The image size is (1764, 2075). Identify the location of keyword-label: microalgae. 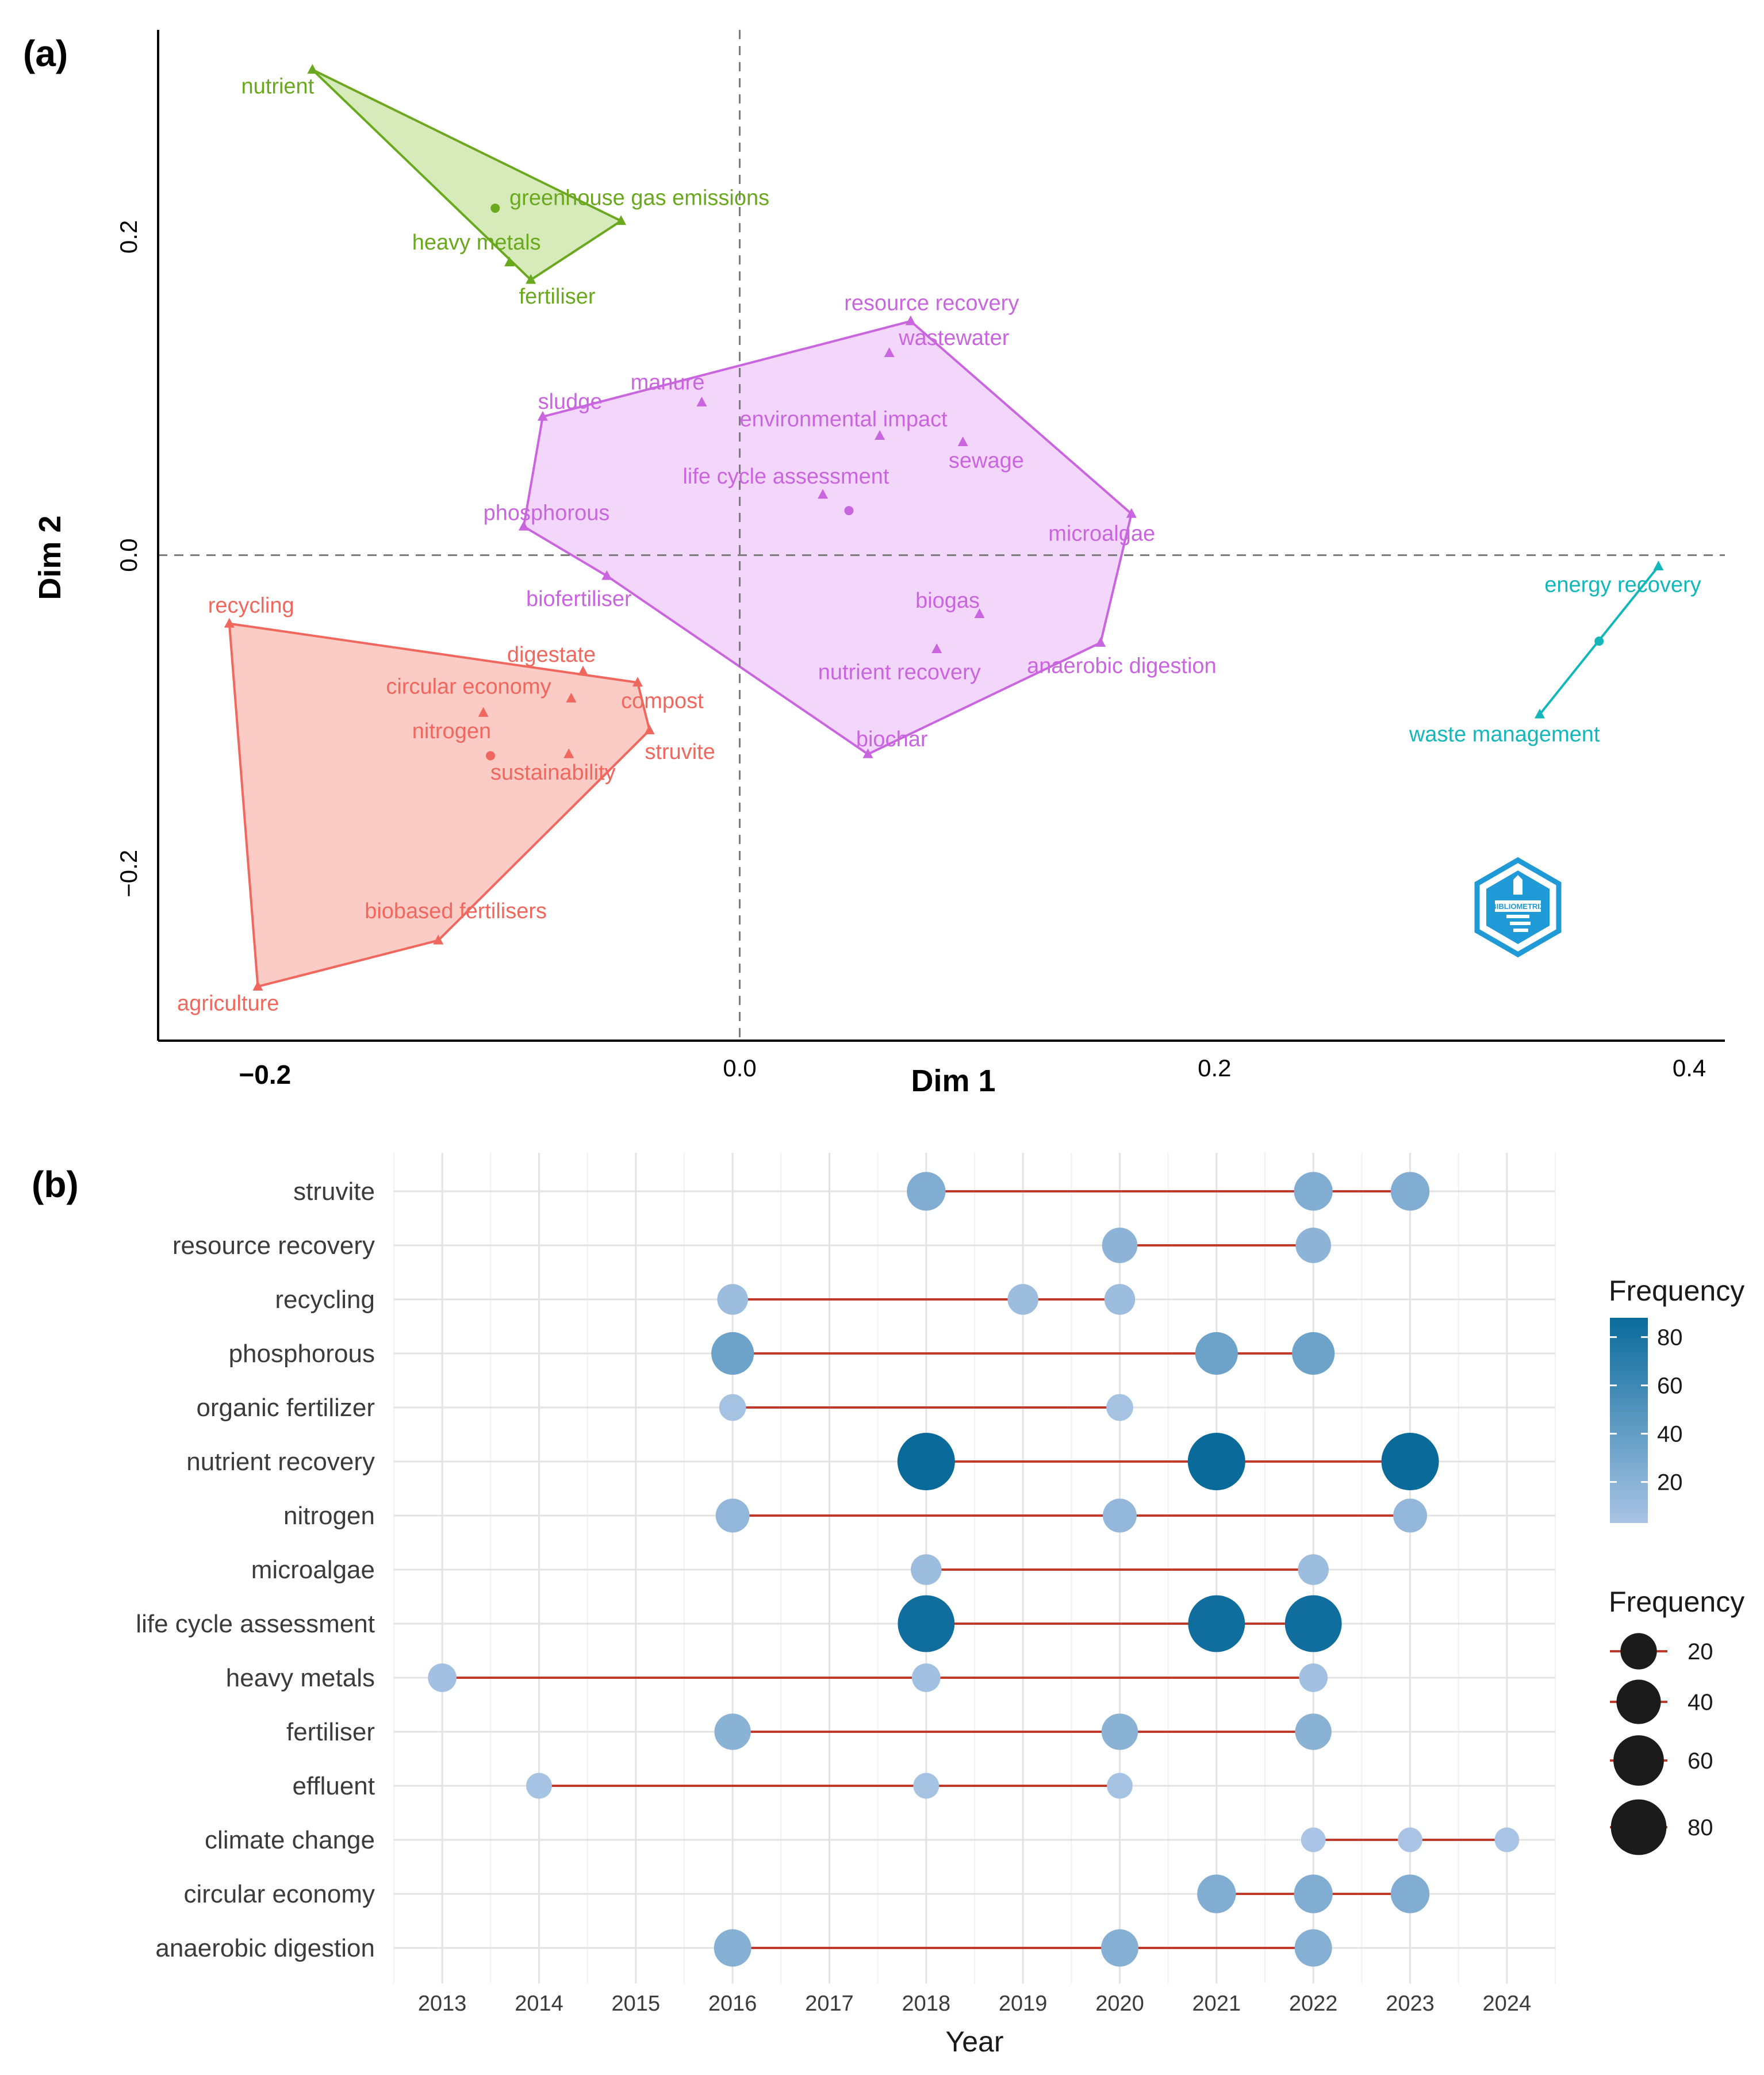
(1101, 534).